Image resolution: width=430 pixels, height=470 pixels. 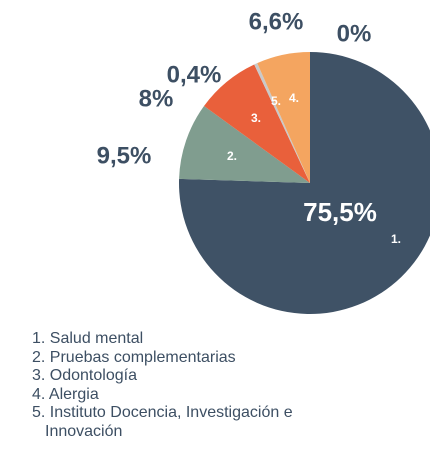 I want to click on legend-item: 4. Alergia, so click(x=65, y=394).